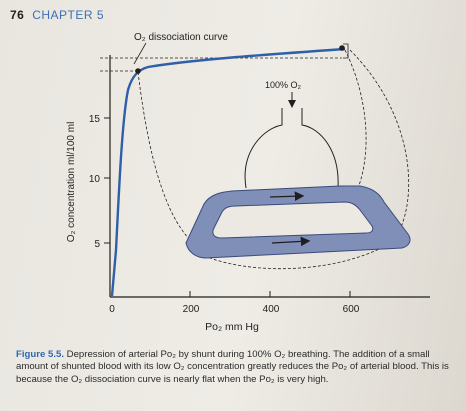  Describe the element at coordinates (291, 148) in the screenshot. I see `alveolus-outline` at that location.